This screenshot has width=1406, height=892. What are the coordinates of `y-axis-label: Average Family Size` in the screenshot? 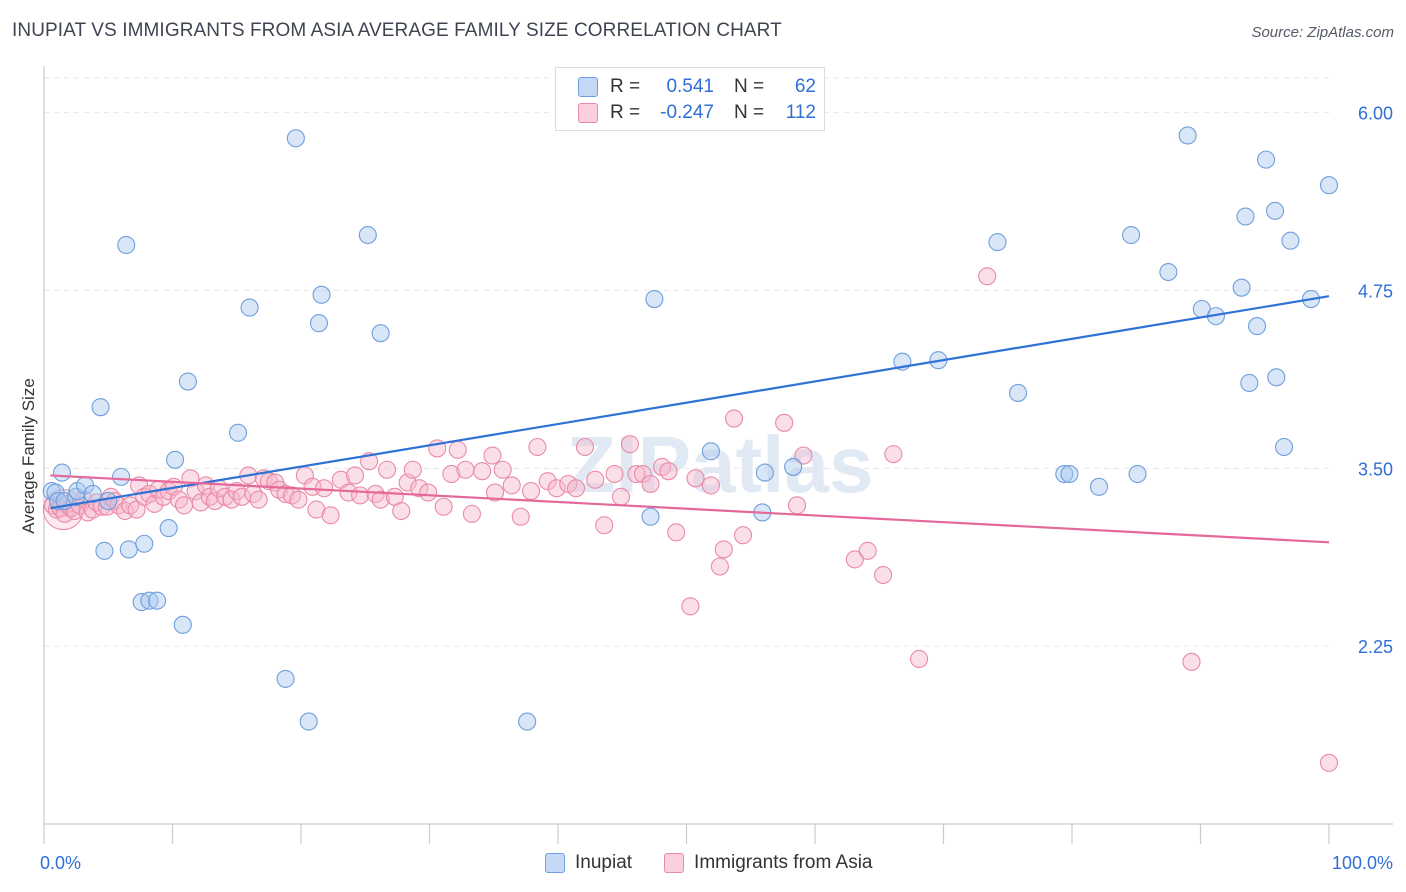 It's located at (28, 456).